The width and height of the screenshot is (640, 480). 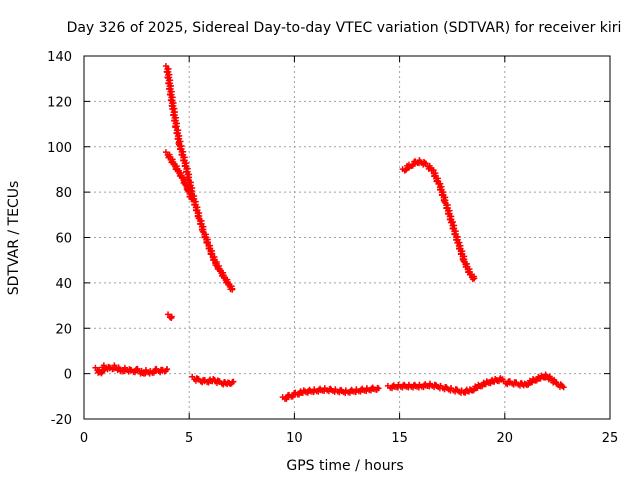 I want to click on y-tick-label: 120, so click(x=59, y=102).